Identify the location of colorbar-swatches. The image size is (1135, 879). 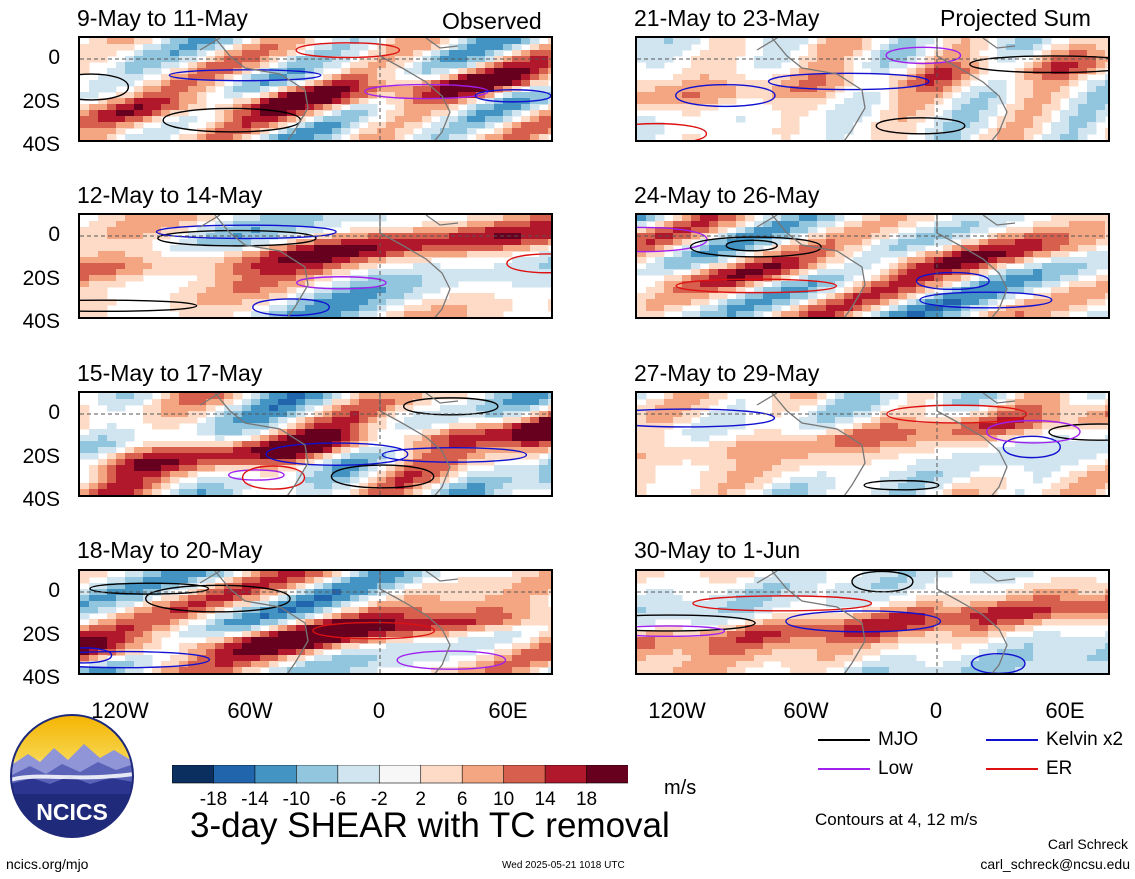
(400, 774).